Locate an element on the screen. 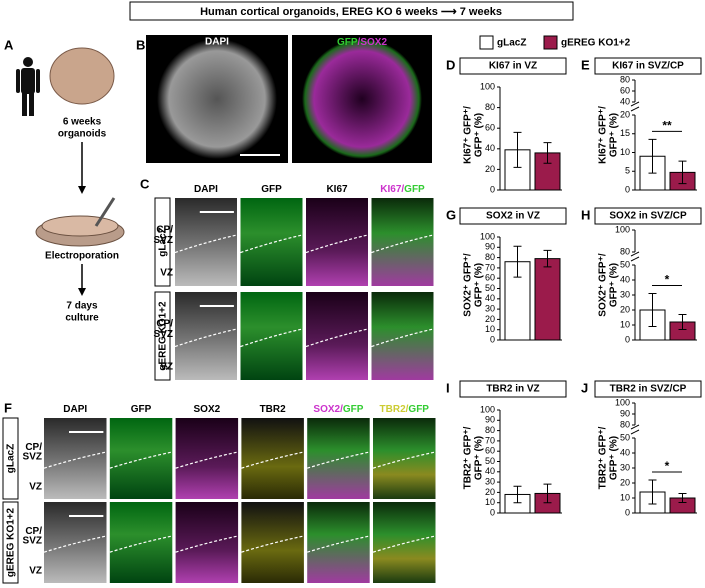 This screenshot has width=705, height=588. significance-label: * is located at coordinates (667, 280).